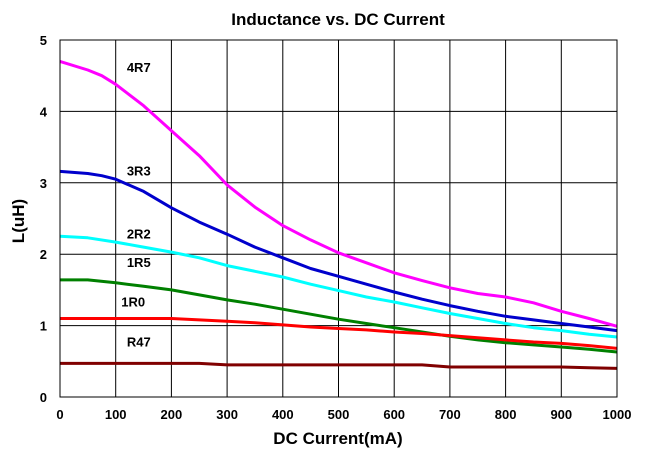 Image resolution: width=651 pixels, height=452 pixels. I want to click on x-tick-label: 600, so click(394, 414).